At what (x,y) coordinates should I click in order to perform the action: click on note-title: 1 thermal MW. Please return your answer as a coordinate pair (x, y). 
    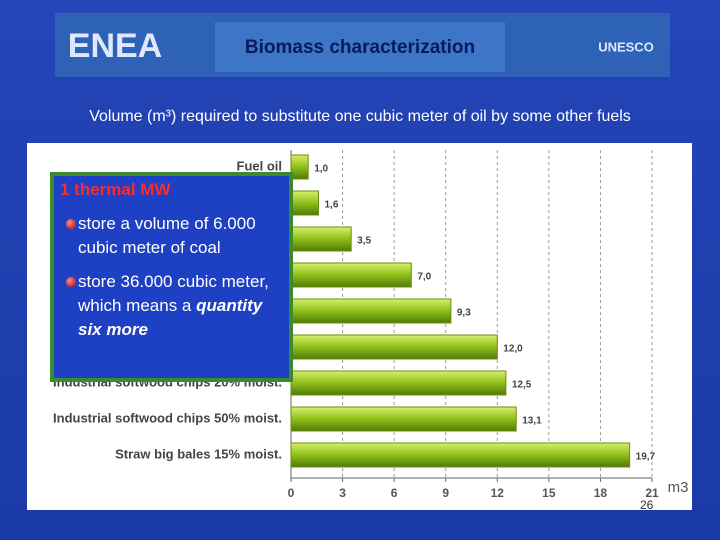
    Looking at the image, I should click on (115, 189).